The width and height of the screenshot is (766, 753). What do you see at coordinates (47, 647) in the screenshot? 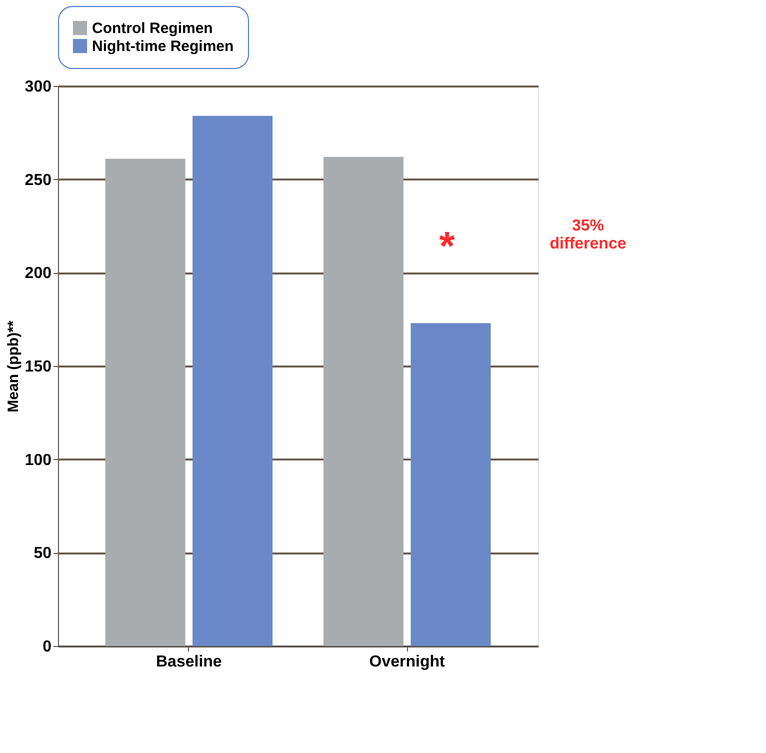
I see `y-tick-label: 0` at bounding box center [47, 647].